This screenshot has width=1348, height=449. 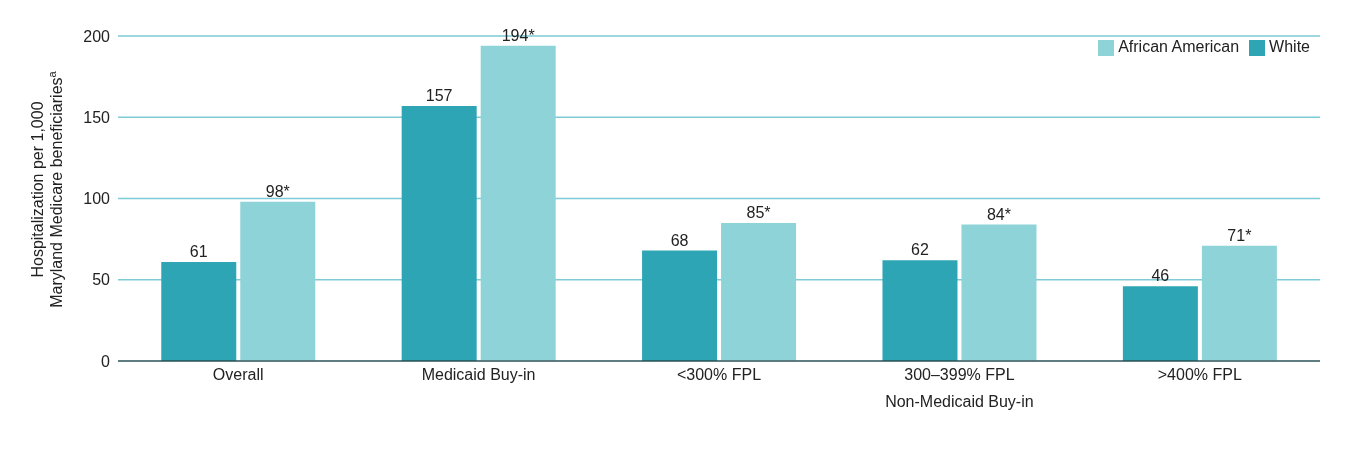 I want to click on legend-label: White, so click(x=1289, y=46).